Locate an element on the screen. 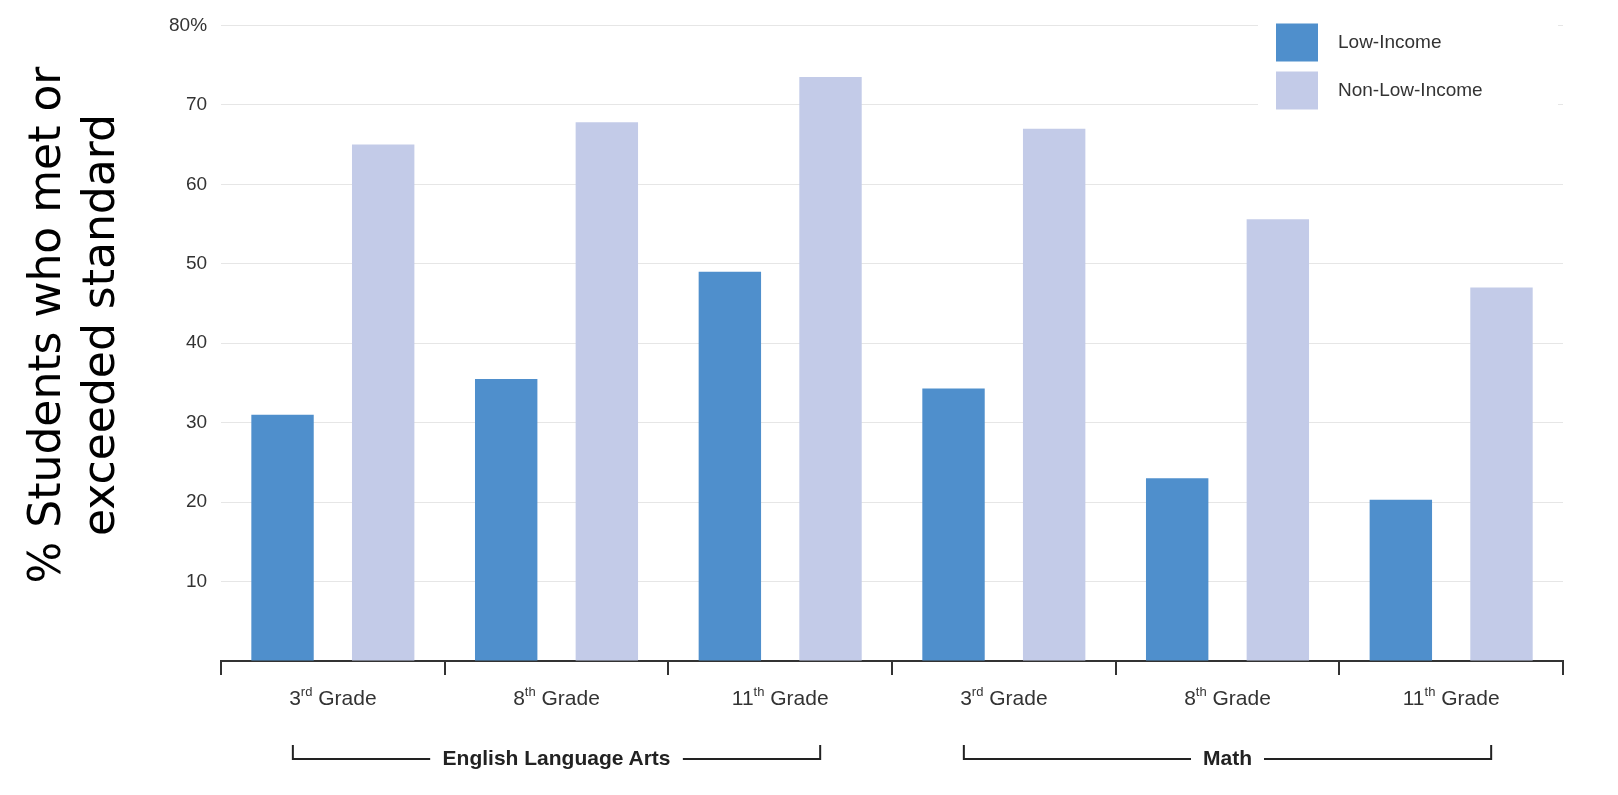 The height and width of the screenshot is (795, 1618). text: English Language Arts is located at coordinates (556, 757).